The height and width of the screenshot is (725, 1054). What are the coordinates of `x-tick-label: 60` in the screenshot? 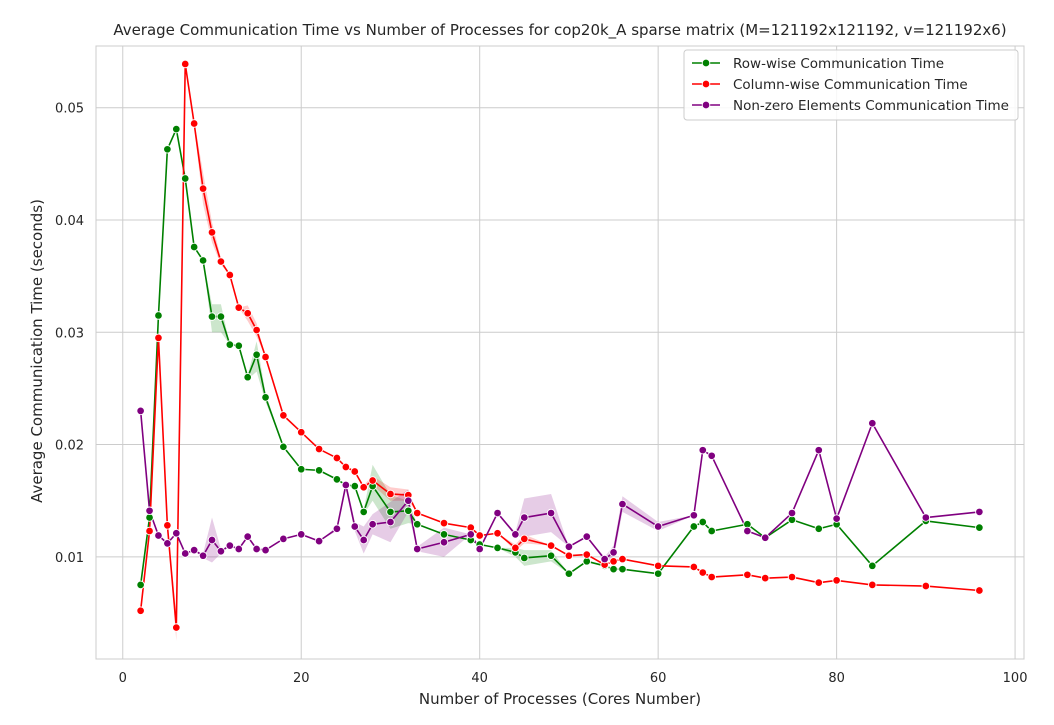 It's located at (658, 678).